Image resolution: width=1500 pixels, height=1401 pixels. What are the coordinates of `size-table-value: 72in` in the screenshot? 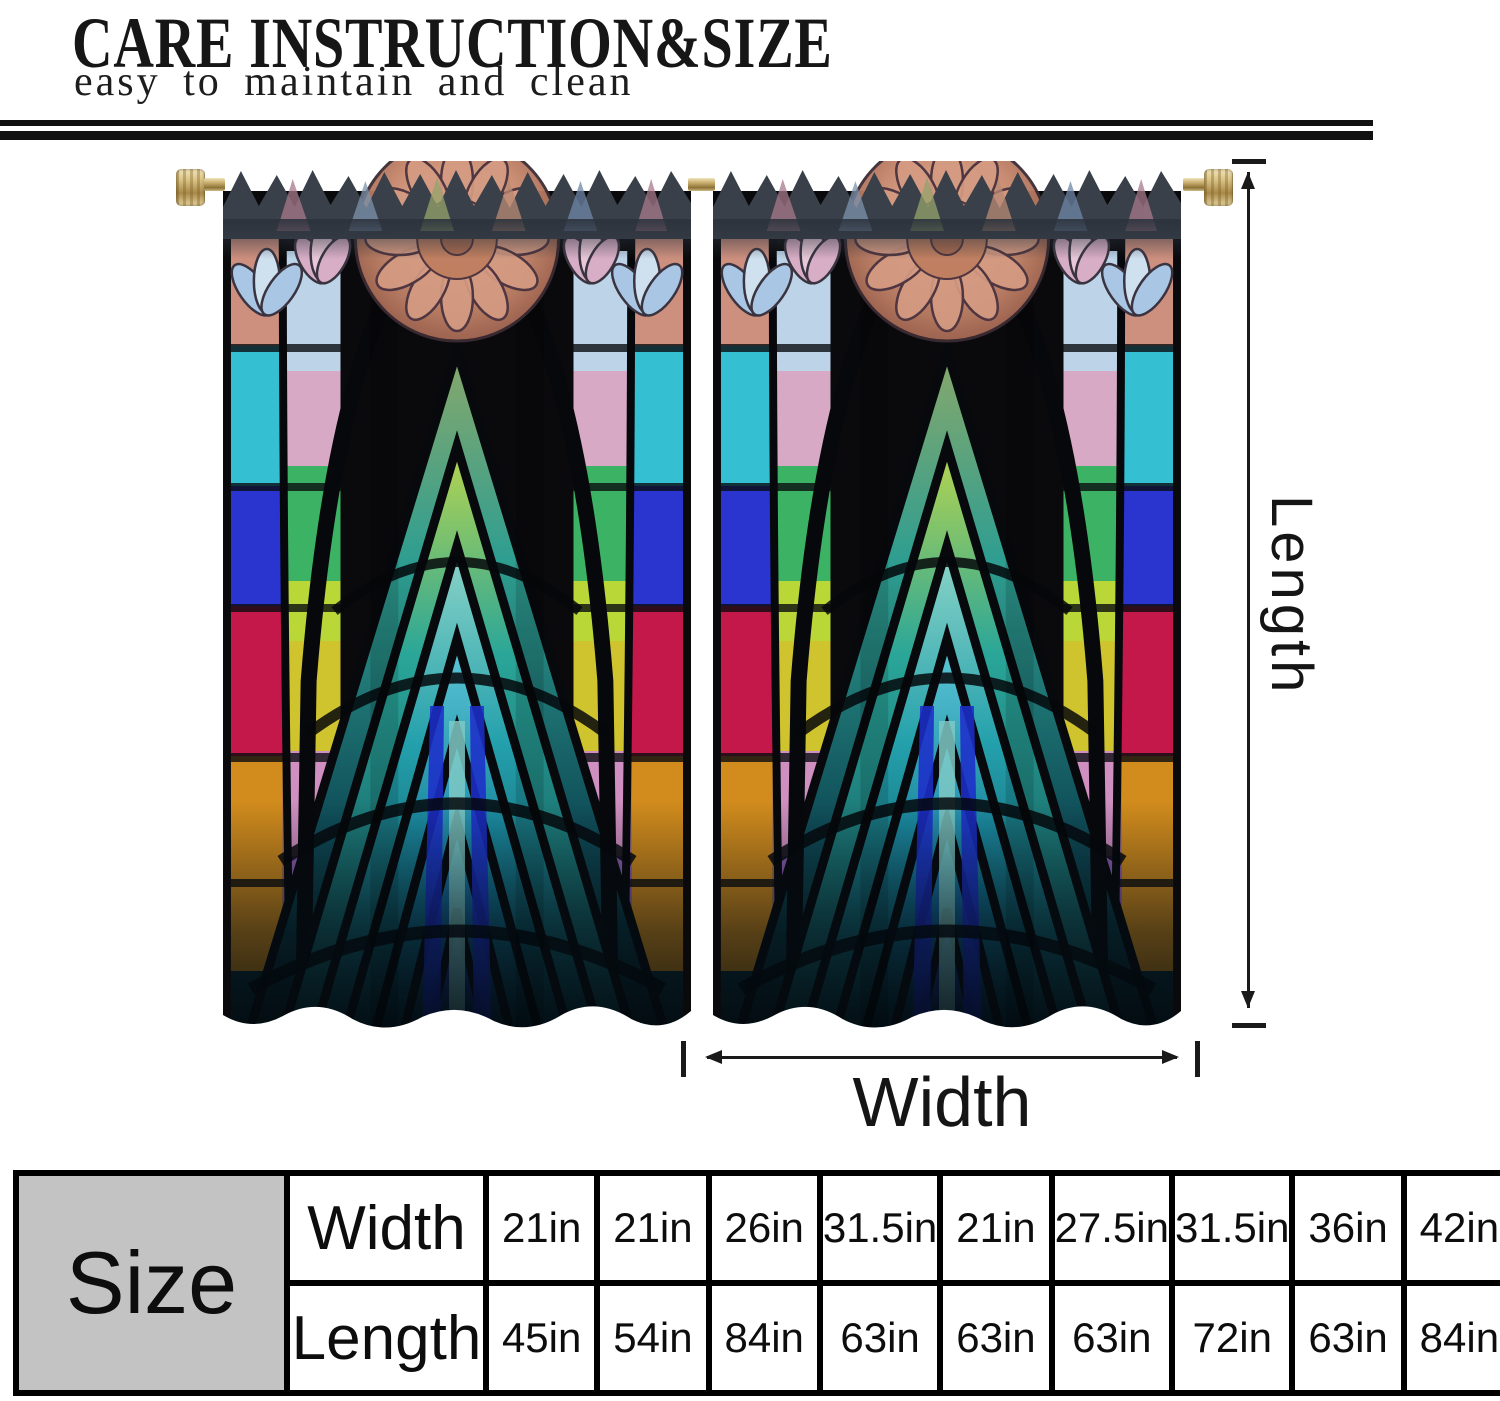 It's located at (1232, 1338).